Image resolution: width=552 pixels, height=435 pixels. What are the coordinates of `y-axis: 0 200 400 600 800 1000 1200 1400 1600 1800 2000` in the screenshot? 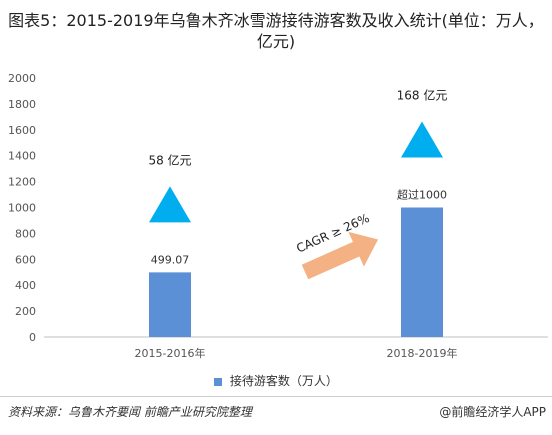 It's located at (22, 208).